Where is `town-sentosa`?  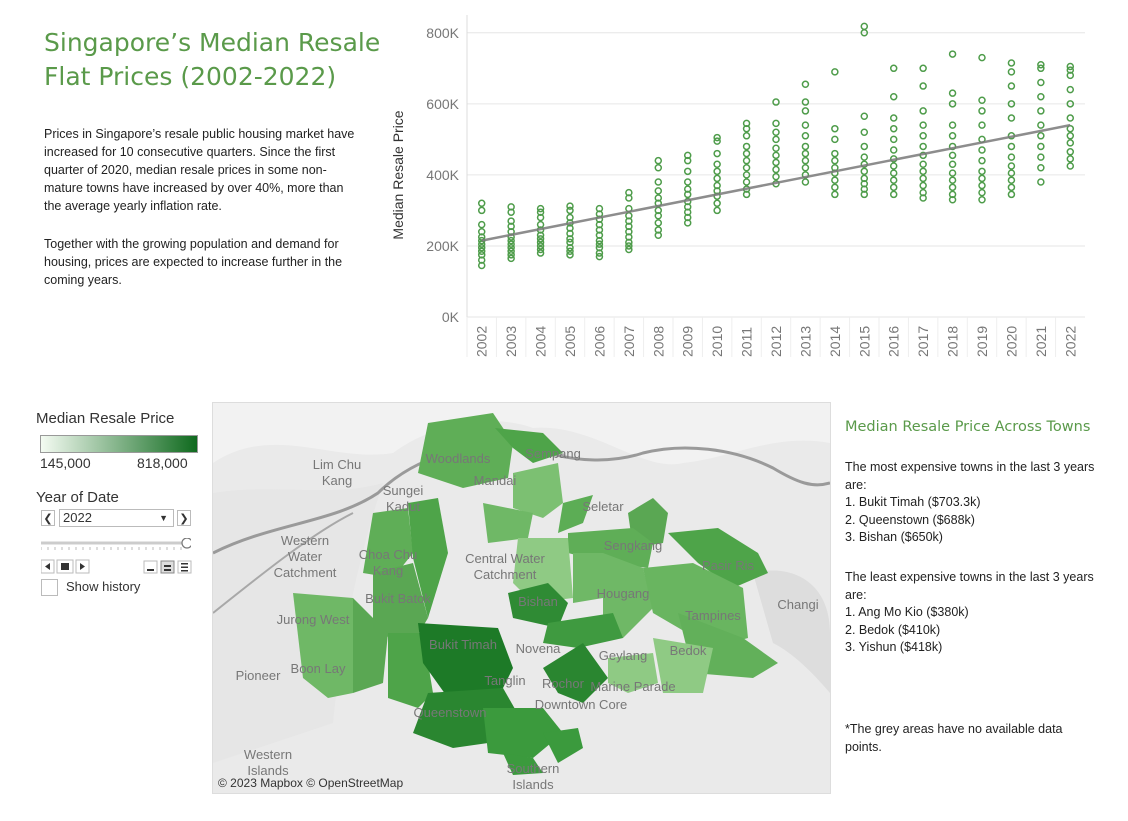 town-sentosa is located at coordinates (523, 764).